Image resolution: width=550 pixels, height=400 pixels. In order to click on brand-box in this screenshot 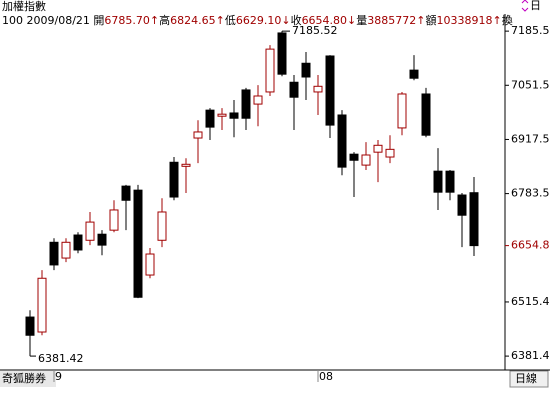, I will do `click(28, 379)`.